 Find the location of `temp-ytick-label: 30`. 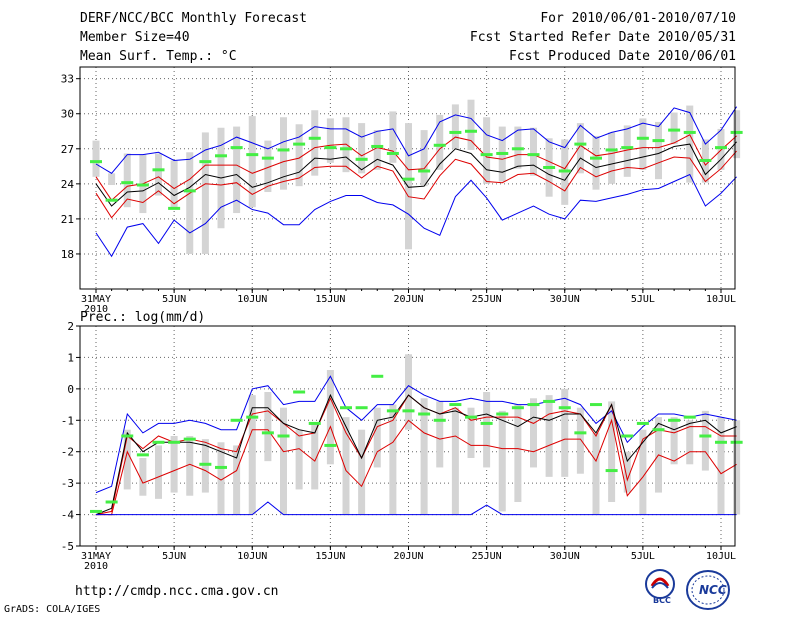

temp-ytick-label: 30 is located at coordinates (67, 114).